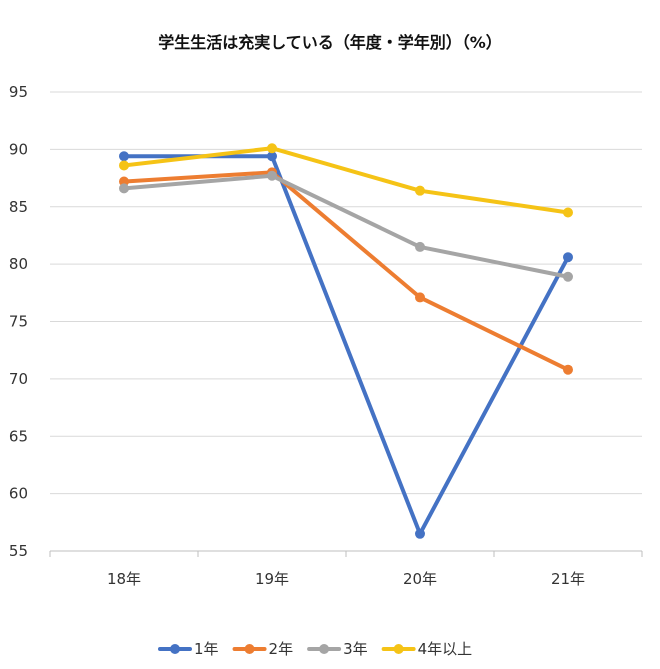 Image resolution: width=660 pixels, height=669 pixels. Describe the element at coordinates (263, 649) in the screenshot. I see `legend-item-2: 2年` at that location.